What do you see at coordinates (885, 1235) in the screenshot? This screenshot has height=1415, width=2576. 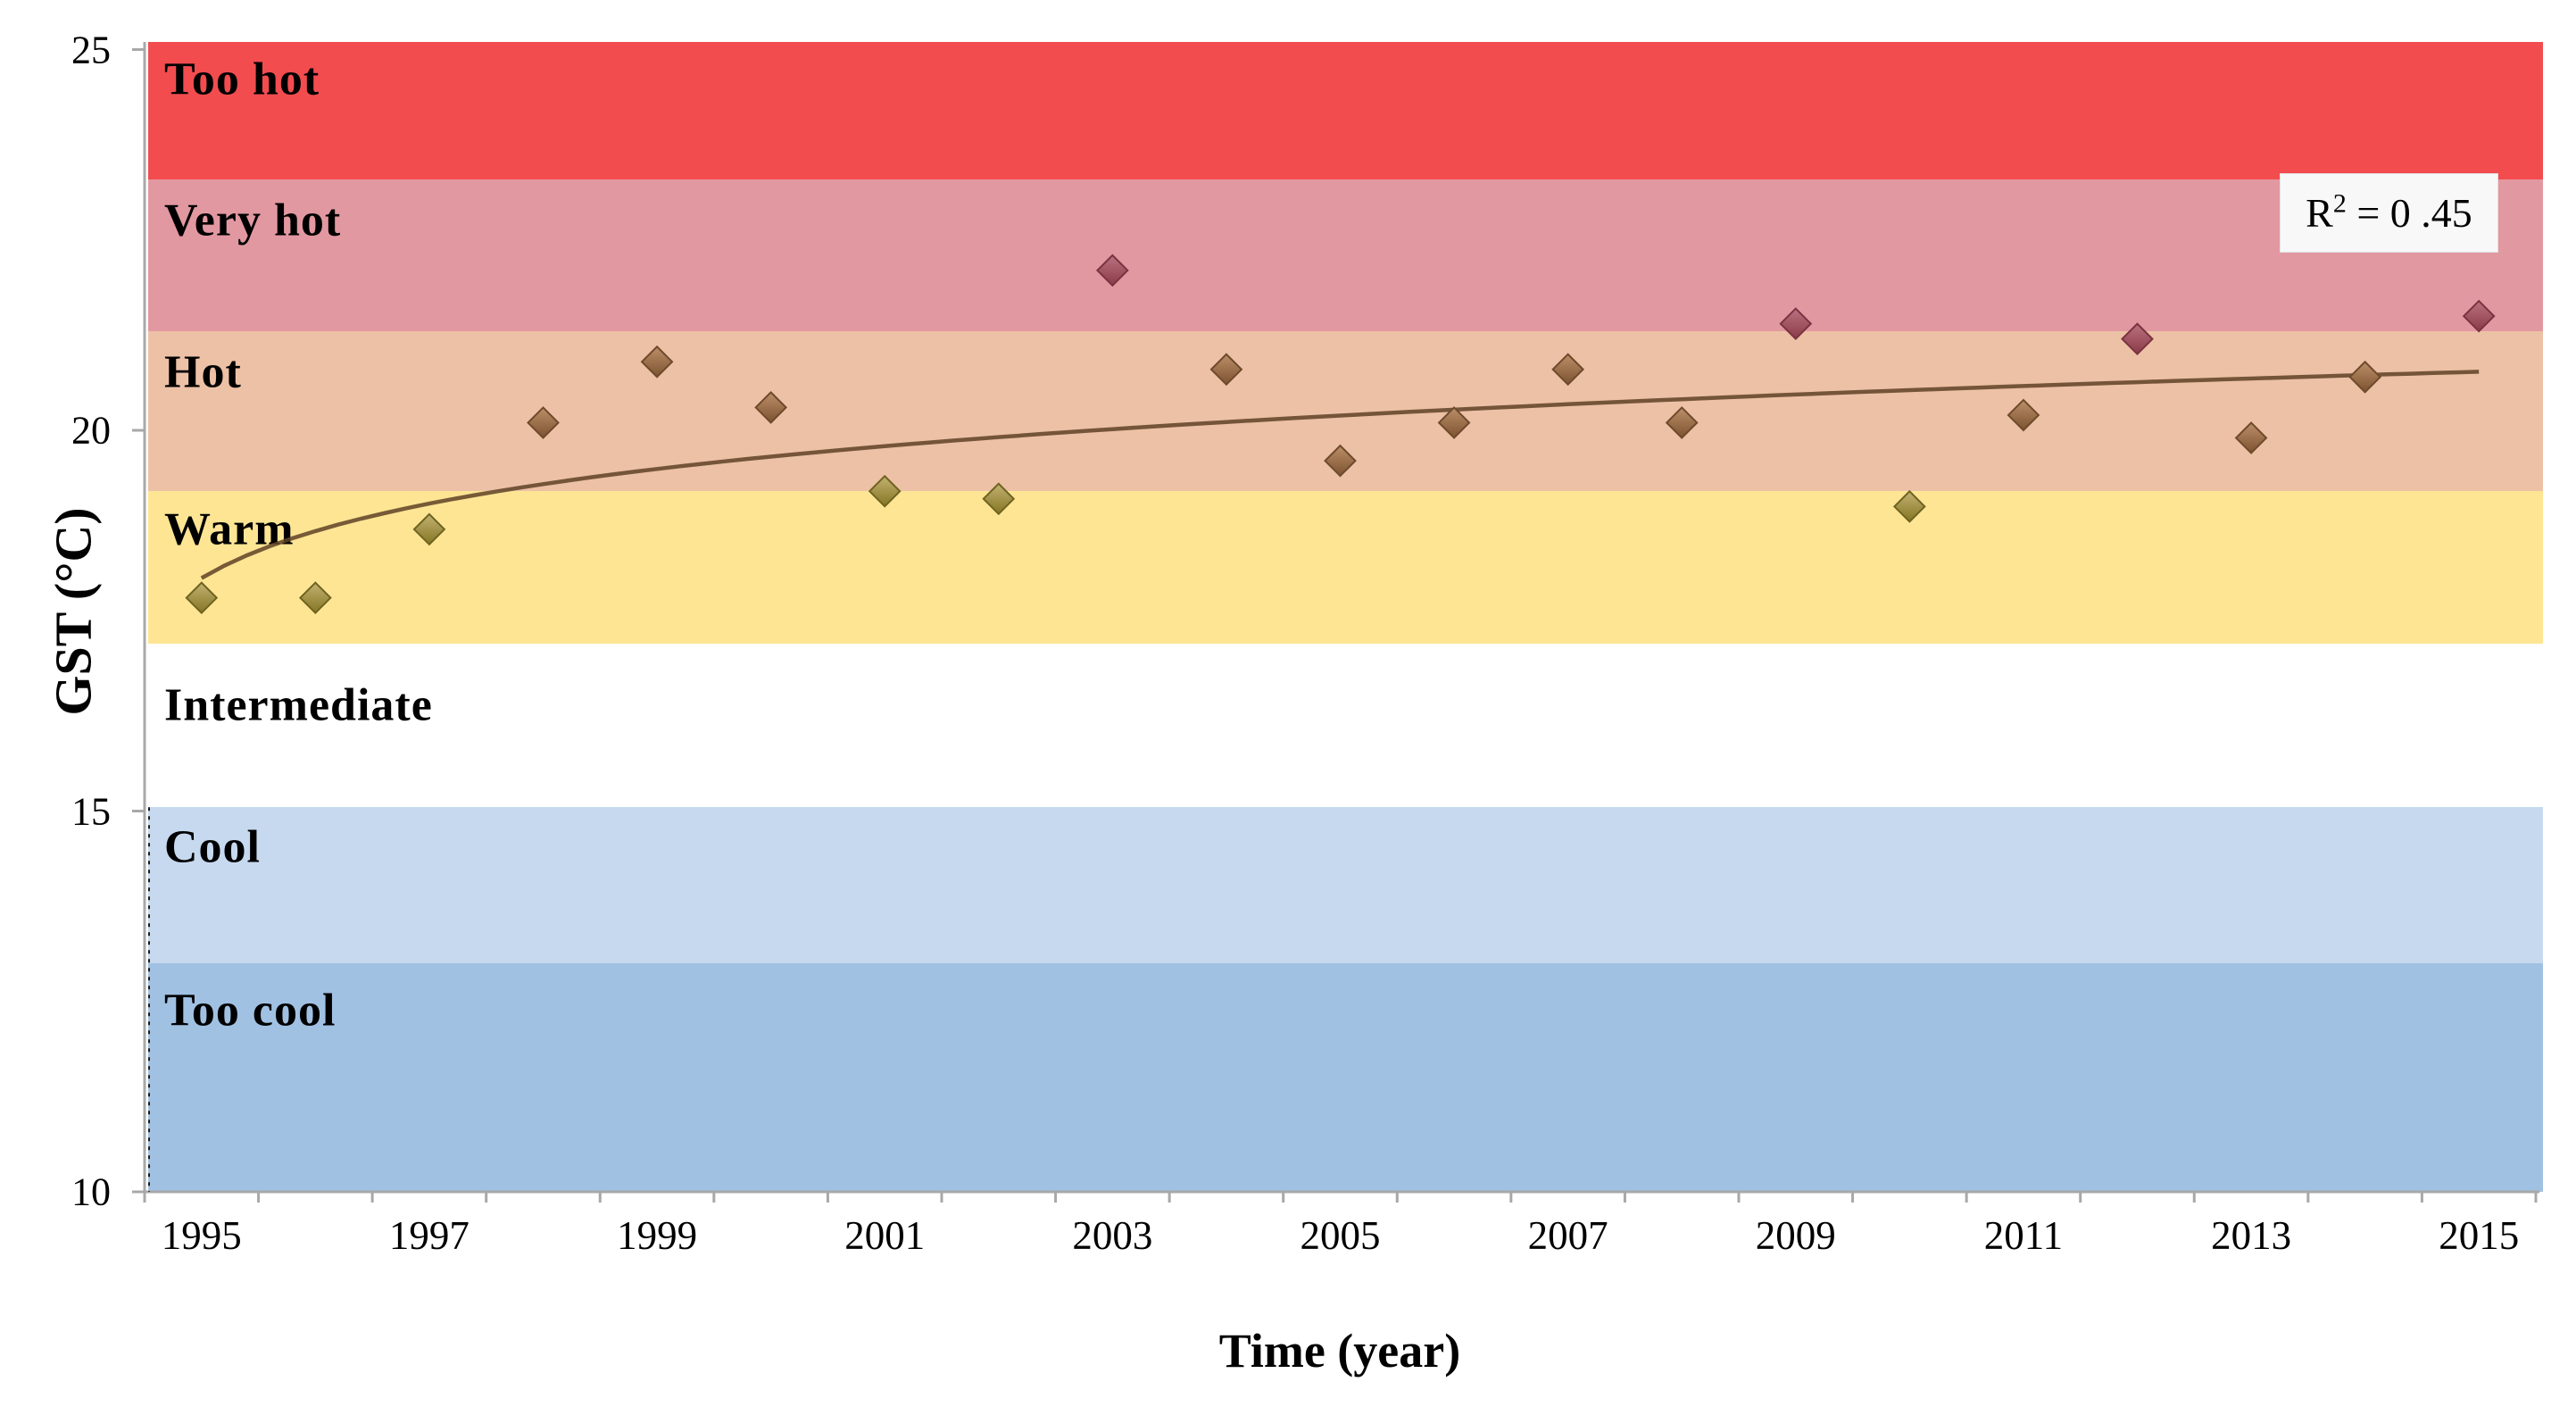 I see `x-tick-label-2001: 2001` at bounding box center [885, 1235].